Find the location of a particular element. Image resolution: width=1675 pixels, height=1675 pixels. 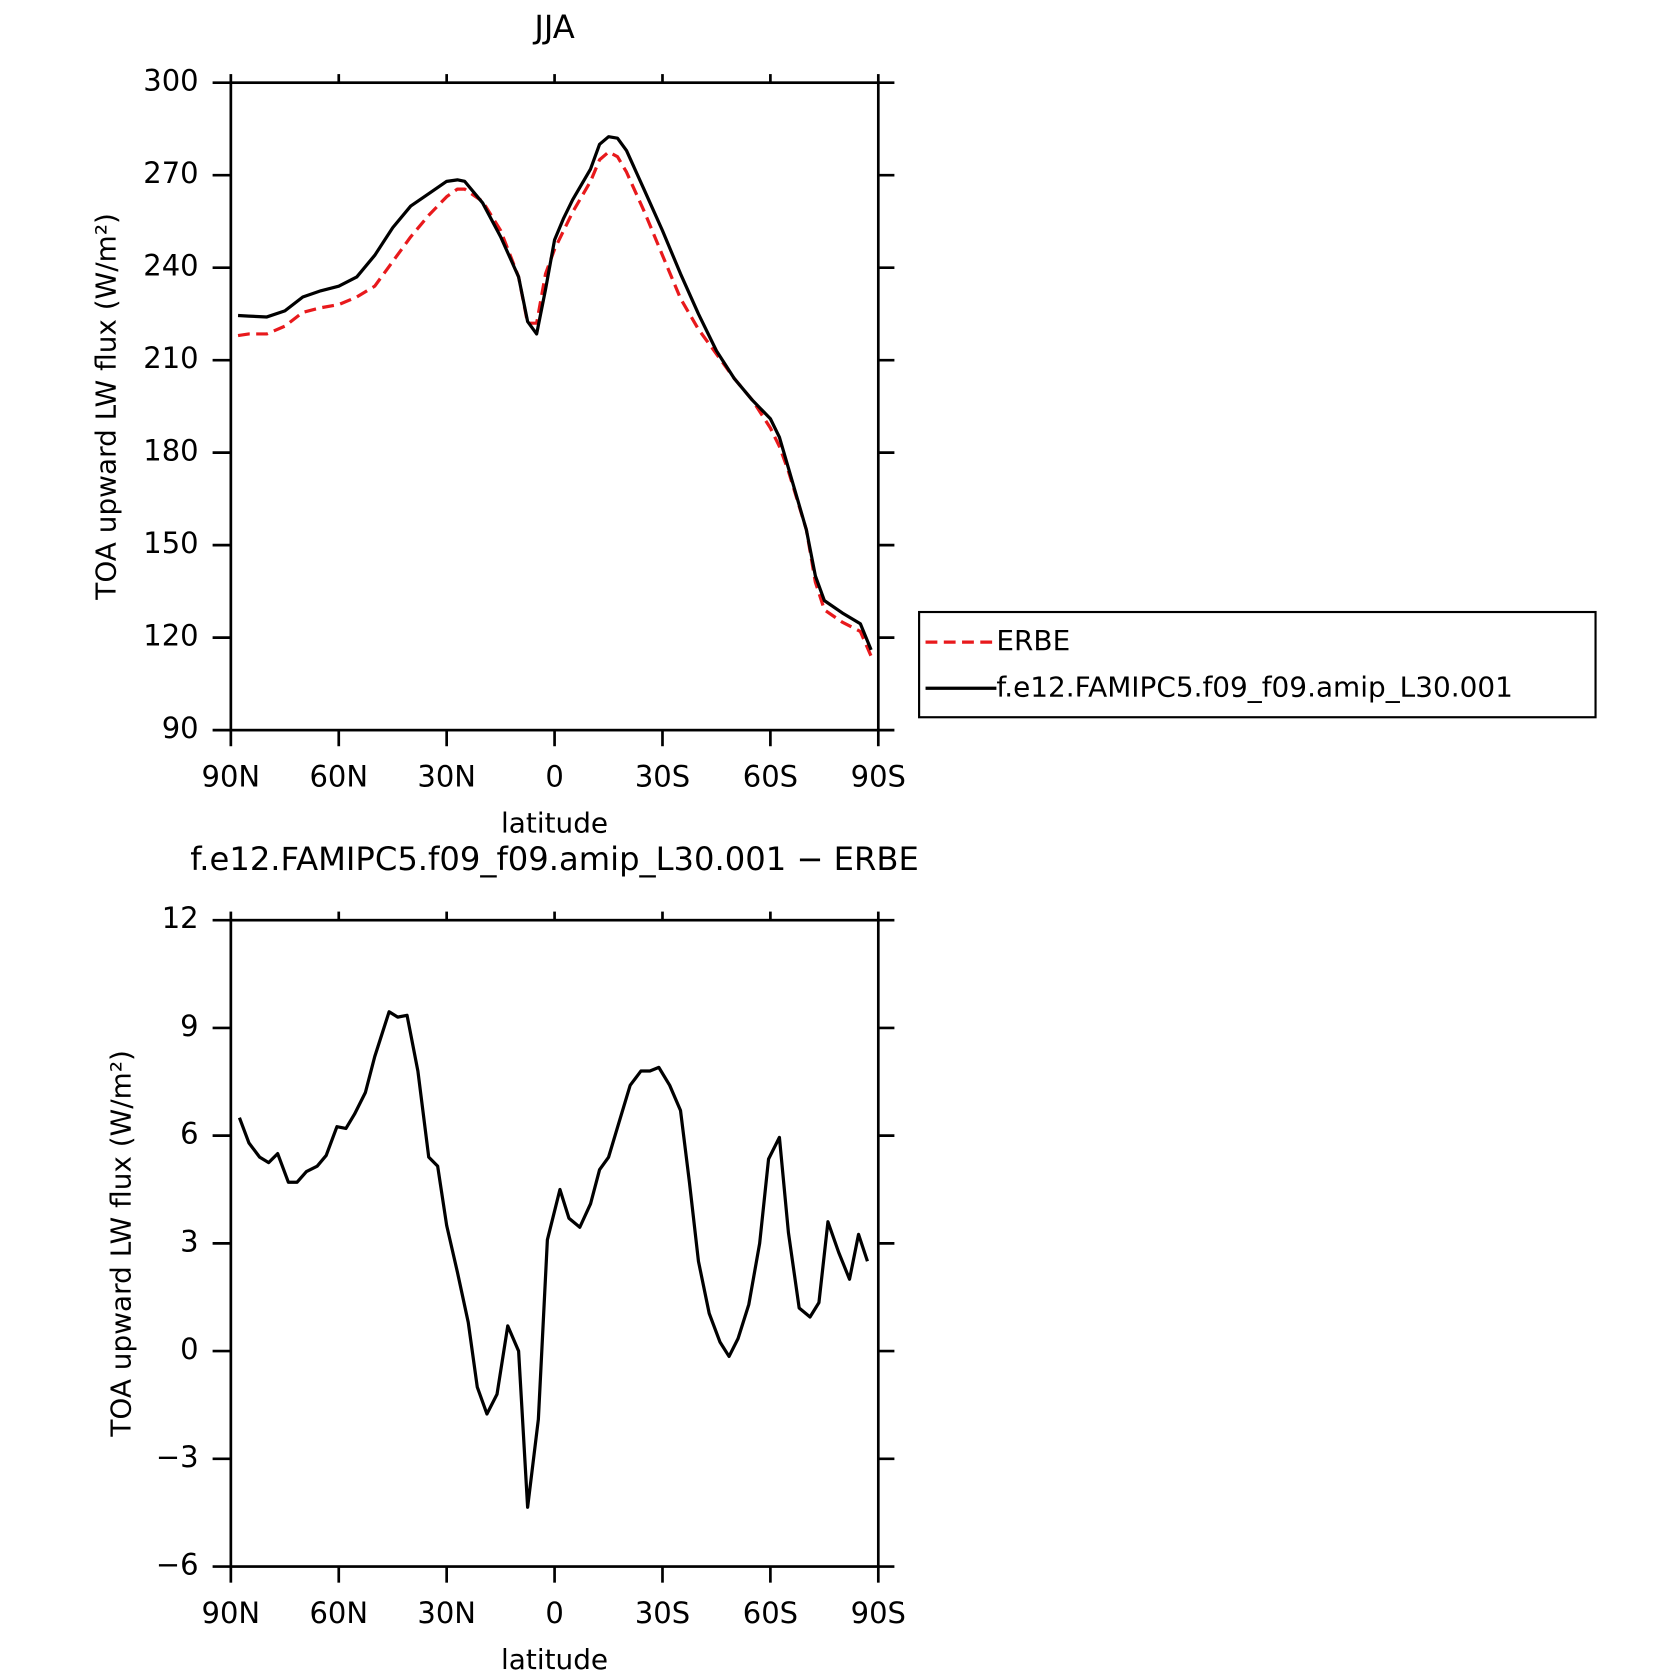

chart-title: JJA is located at coordinates (553, 27).